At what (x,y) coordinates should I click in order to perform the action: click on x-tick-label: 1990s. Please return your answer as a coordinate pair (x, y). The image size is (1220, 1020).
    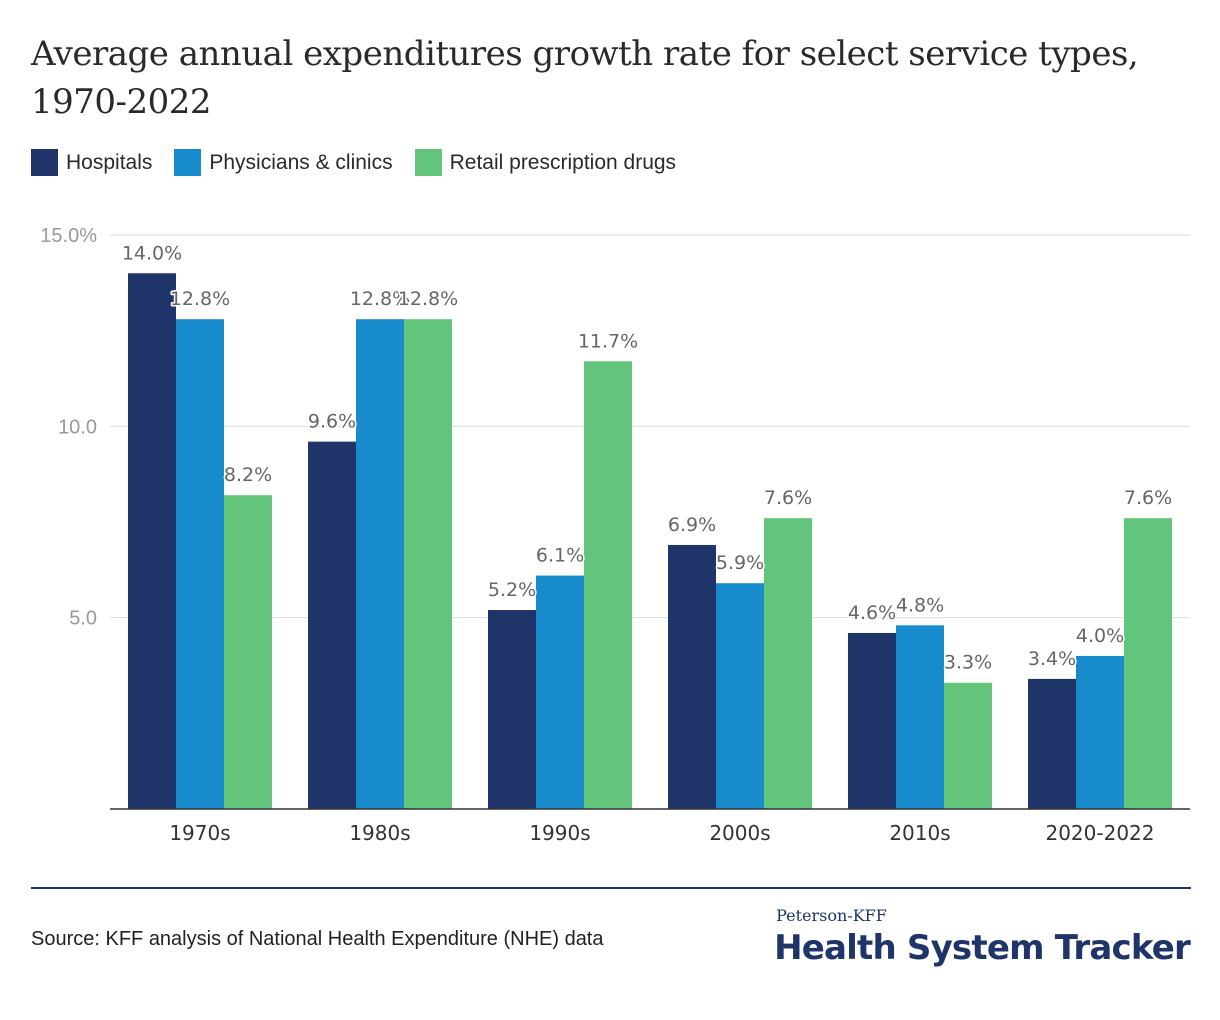
    Looking at the image, I should click on (559, 833).